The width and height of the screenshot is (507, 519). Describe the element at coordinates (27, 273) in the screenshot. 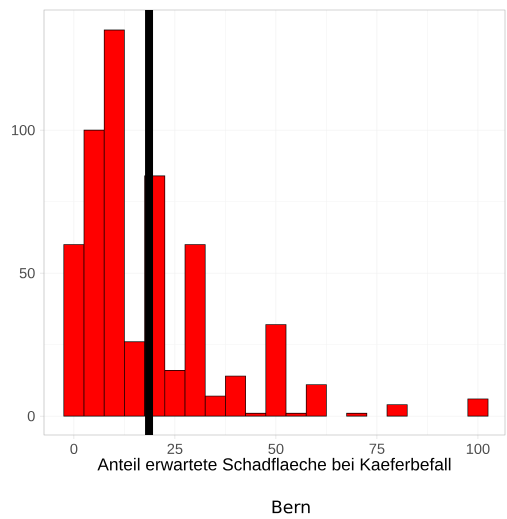

I see `y-tick-label: 50` at that location.